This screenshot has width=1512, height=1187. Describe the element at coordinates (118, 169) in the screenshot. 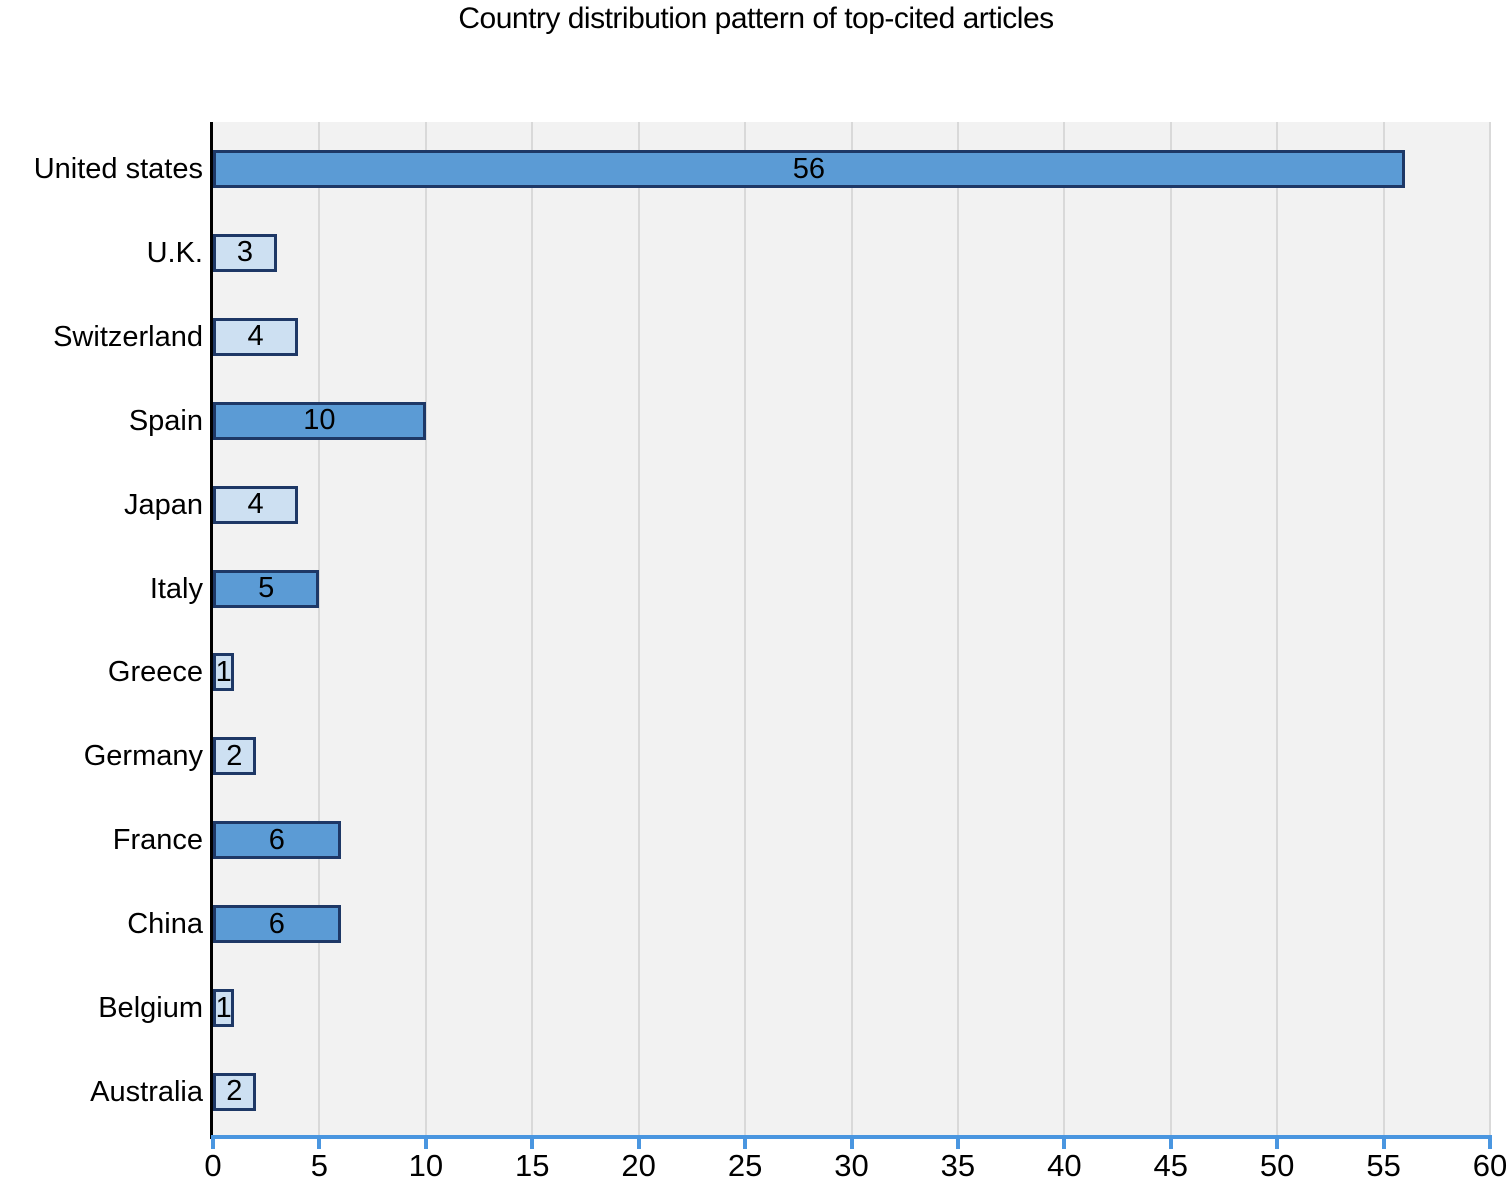

I see `y-axis-label: United states` at that location.